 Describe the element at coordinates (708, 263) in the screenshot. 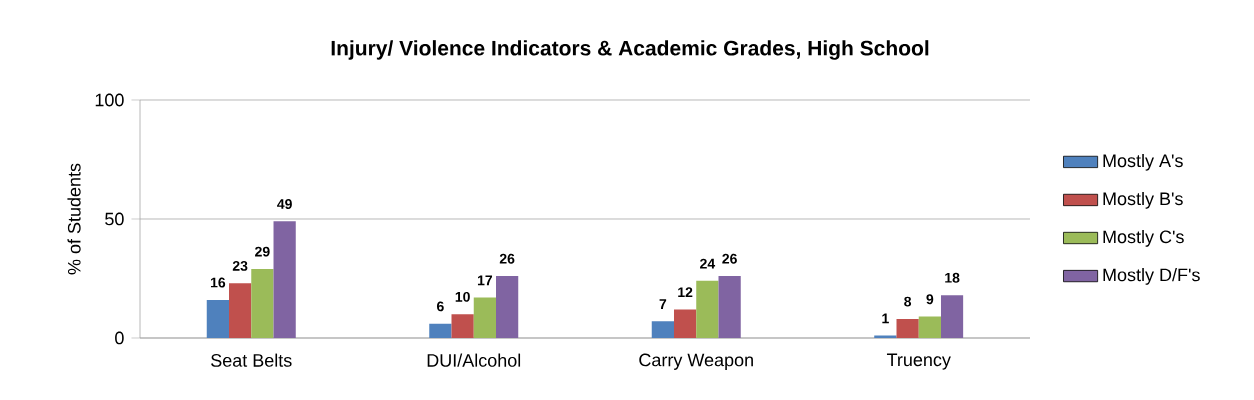

I see `data-label: 24` at that location.